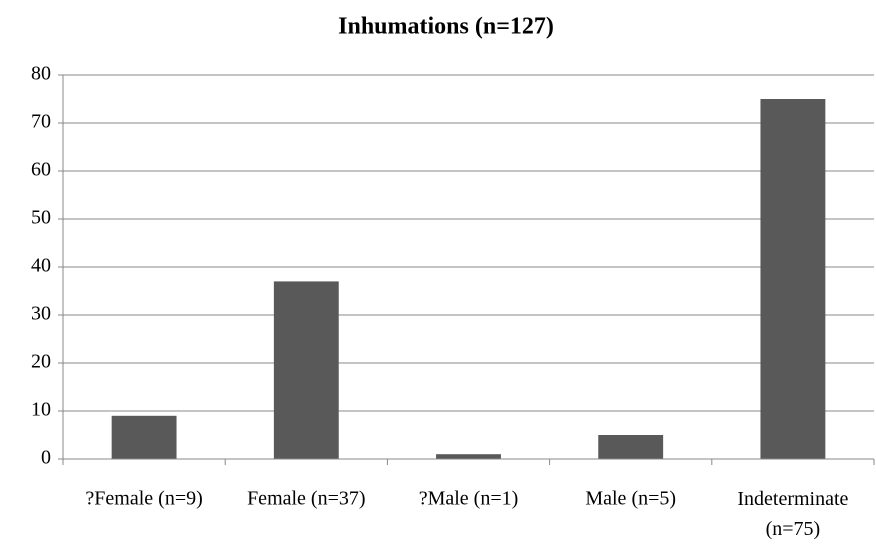 This screenshot has height=544, width=876. Describe the element at coordinates (446, 27) in the screenshot. I see `chart-title: Inhumations (n=127)` at that location.